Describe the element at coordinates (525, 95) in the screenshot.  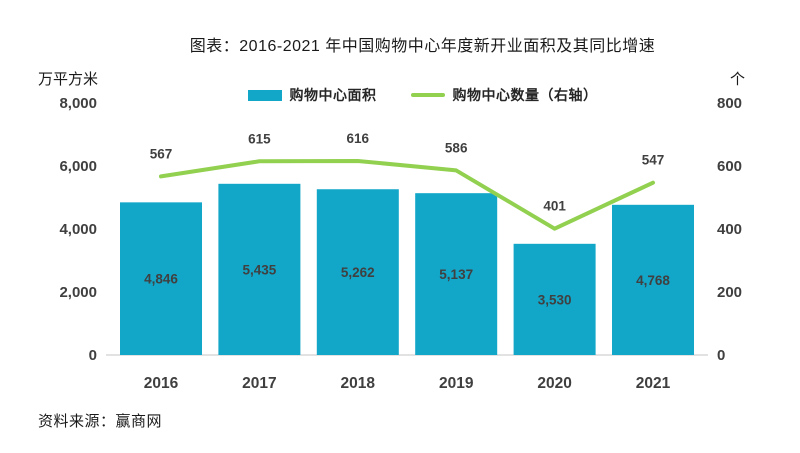
I see `legend-label-line: 购物中心数量（右轴）` at that location.